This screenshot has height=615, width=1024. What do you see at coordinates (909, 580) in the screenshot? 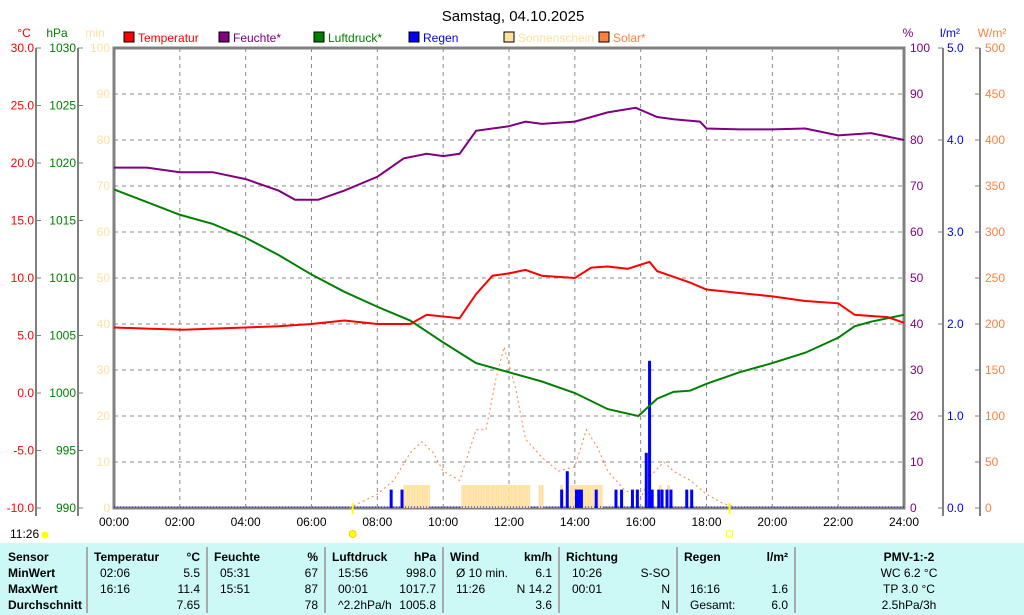
I see `pmv-column: PMV-1:-2 WC 6.2 °C TP 3.0 °C 2.5hPa/3h` at bounding box center [909, 580].